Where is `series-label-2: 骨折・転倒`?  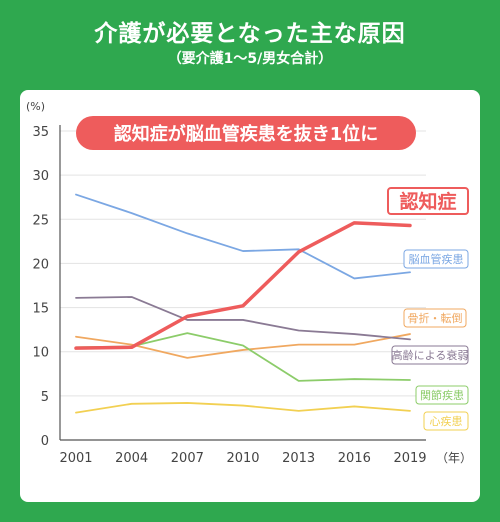 series-label-2: 骨折・転倒 is located at coordinates (435, 318).